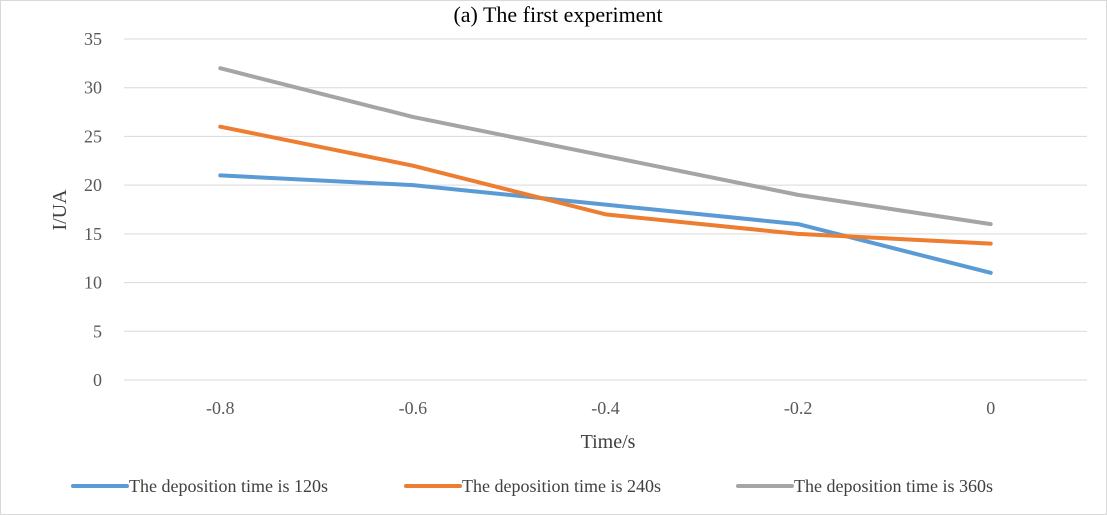  I want to click on y-axis-title: I/UA, so click(60, 210).